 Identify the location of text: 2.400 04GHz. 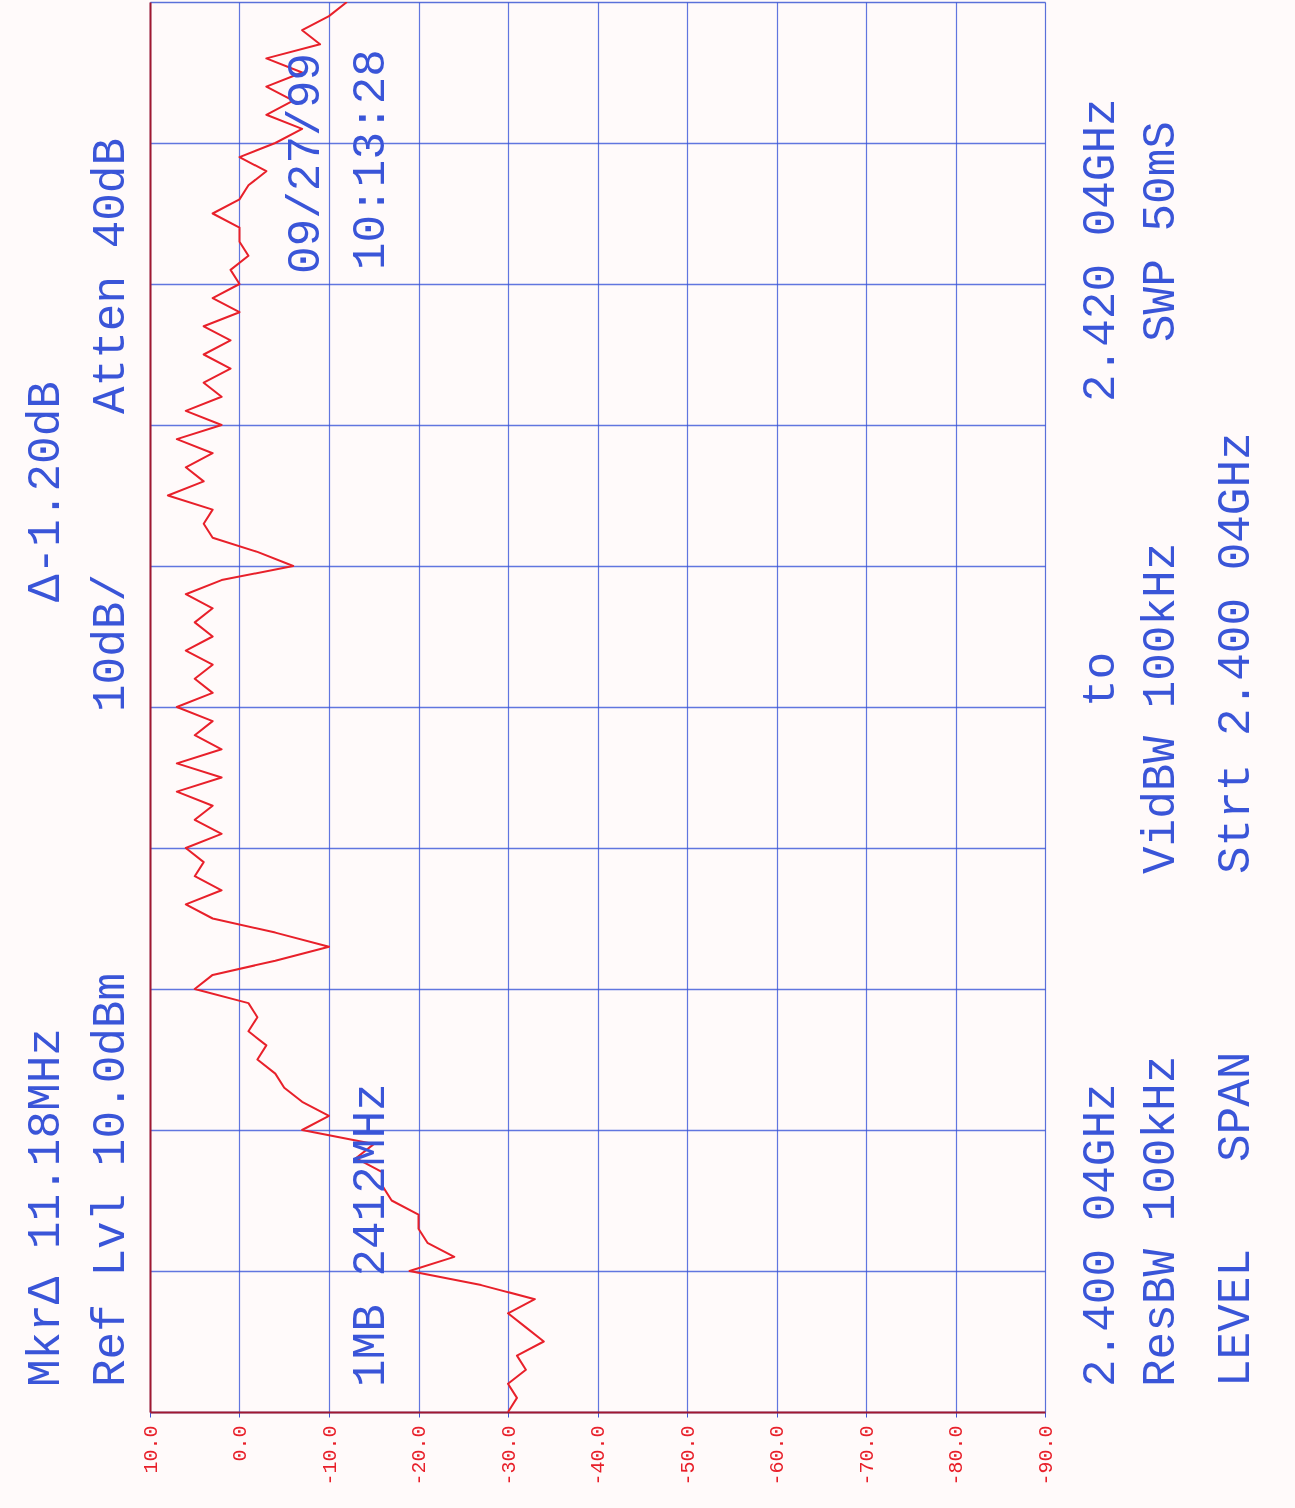
(1102, 1235).